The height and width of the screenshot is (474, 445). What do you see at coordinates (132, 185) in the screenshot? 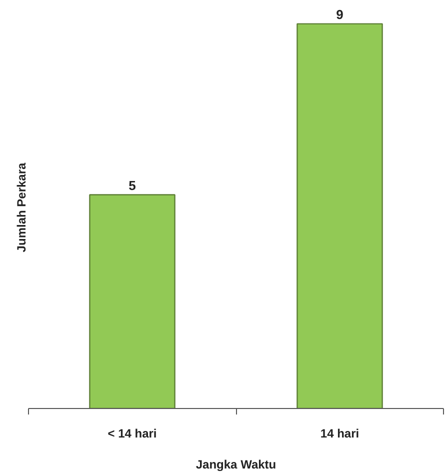
I see `data-label: 5` at bounding box center [132, 185].